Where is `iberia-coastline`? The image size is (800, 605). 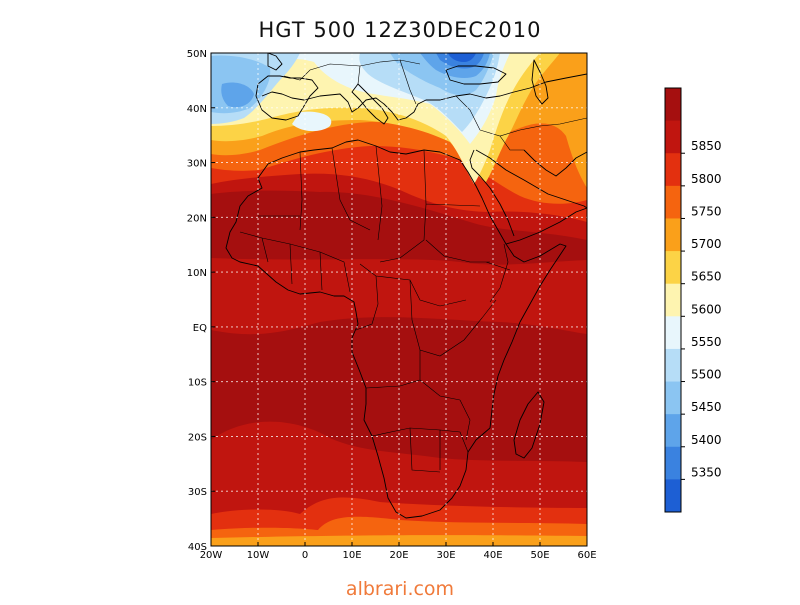 iberia-coastline is located at coordinates (287, 98).